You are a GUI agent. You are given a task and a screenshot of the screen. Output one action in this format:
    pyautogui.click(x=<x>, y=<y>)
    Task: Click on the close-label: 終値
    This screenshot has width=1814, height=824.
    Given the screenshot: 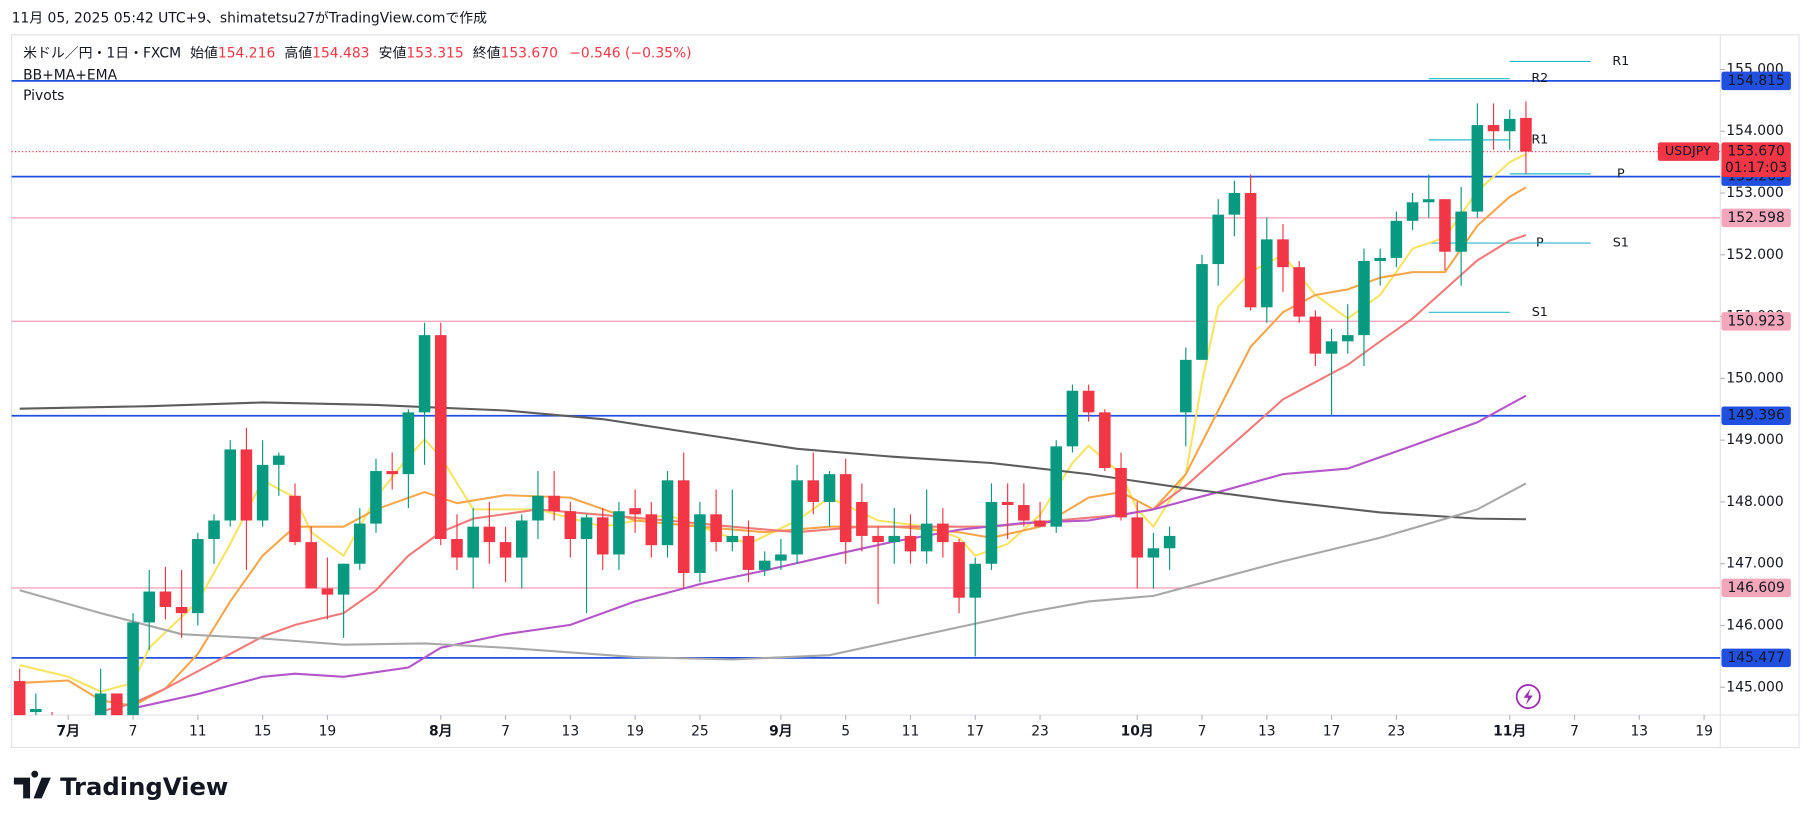 What is the action you would take?
    pyautogui.click(x=487, y=53)
    